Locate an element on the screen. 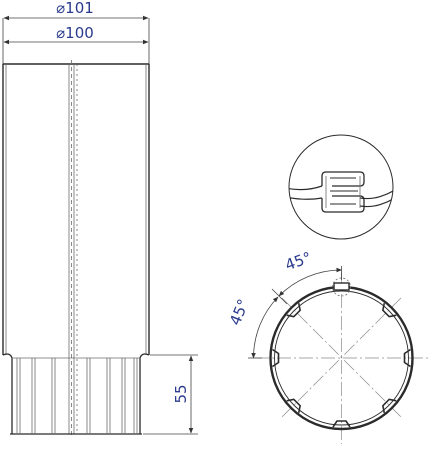  angle-dimensions: 45° 45° is located at coordinates (284, 303).